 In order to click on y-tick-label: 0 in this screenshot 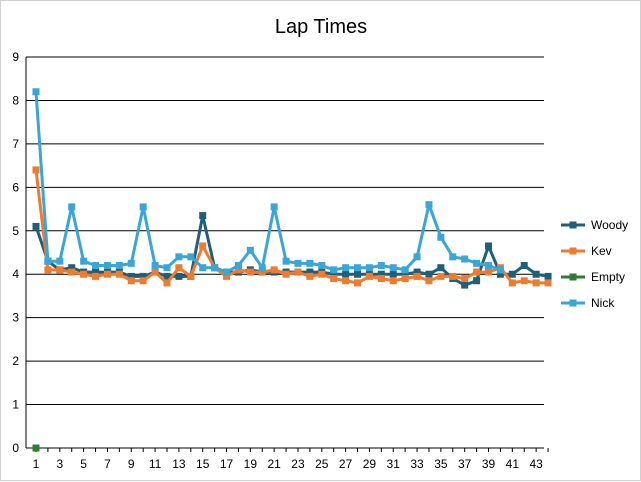, I will do `click(15, 448)`.